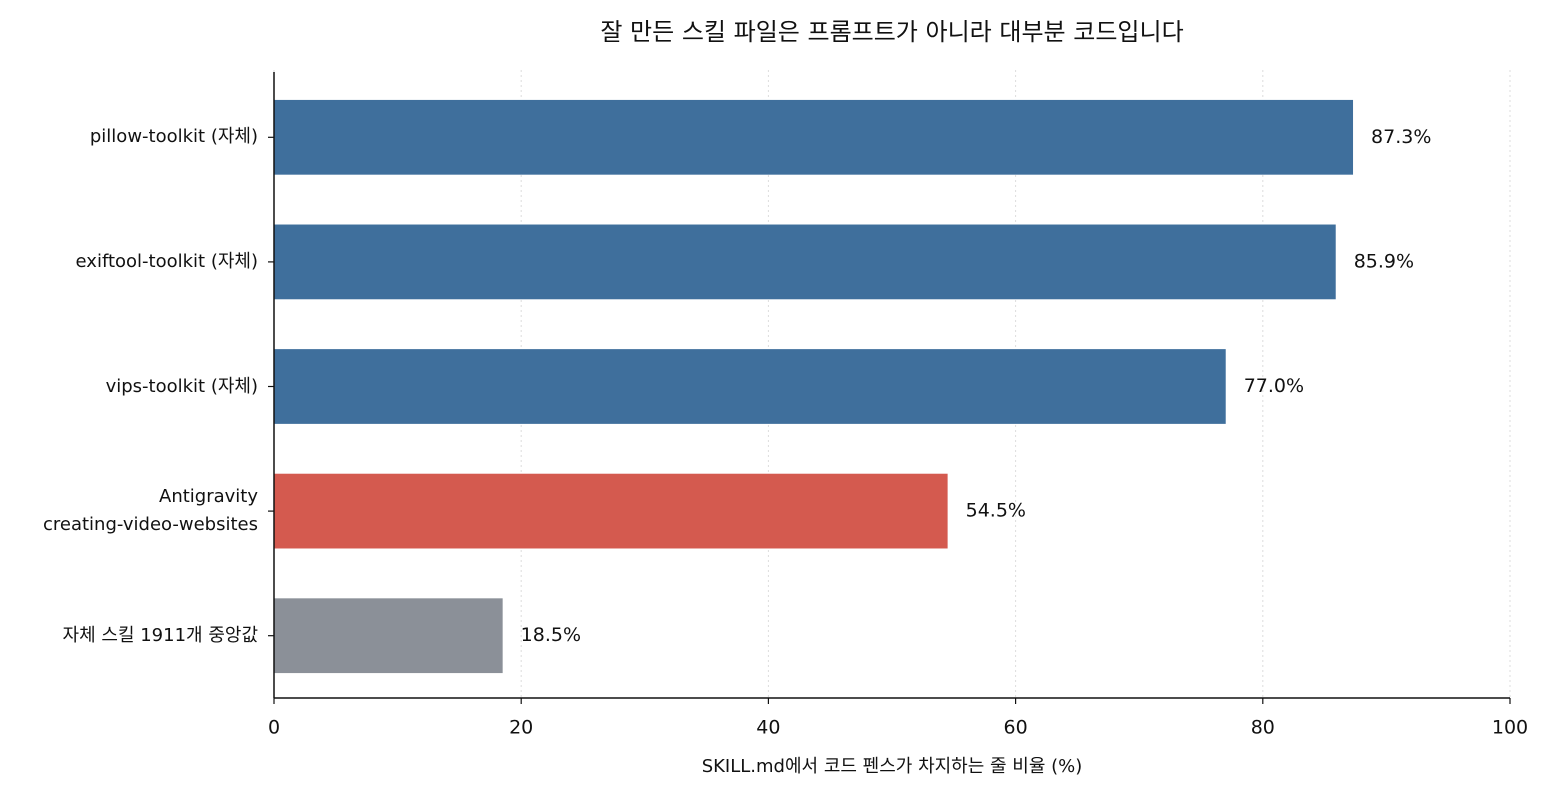 This screenshot has width=1546, height=799. I want to click on y-tick-label: 자체 스킬 1911개 중앙값, so click(160, 635).